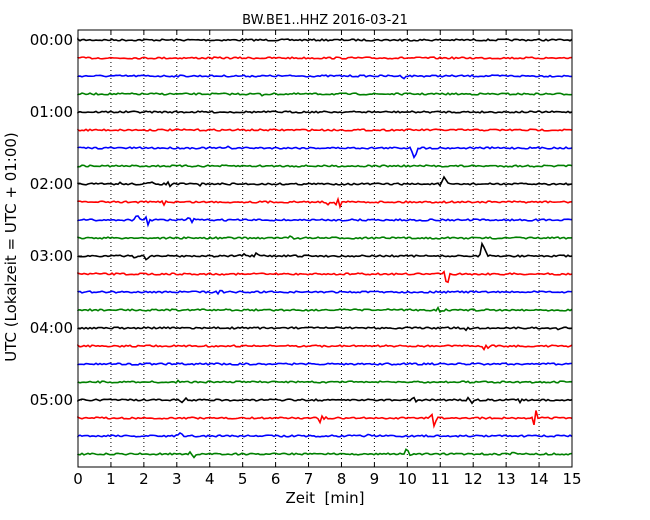  What do you see at coordinates (177, 479) in the screenshot?
I see `x-tick-label: 3` at bounding box center [177, 479].